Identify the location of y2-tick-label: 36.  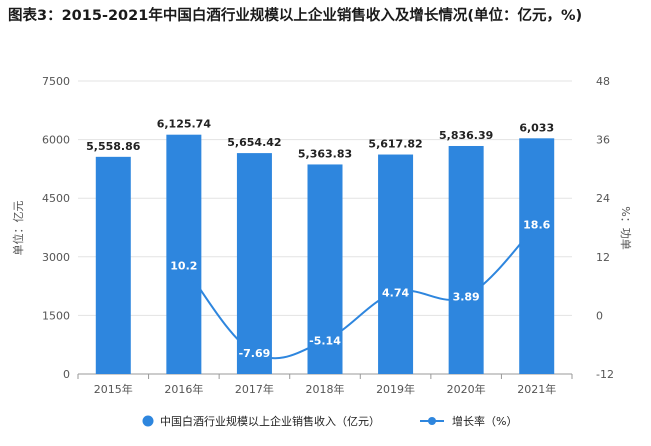
(603, 140).